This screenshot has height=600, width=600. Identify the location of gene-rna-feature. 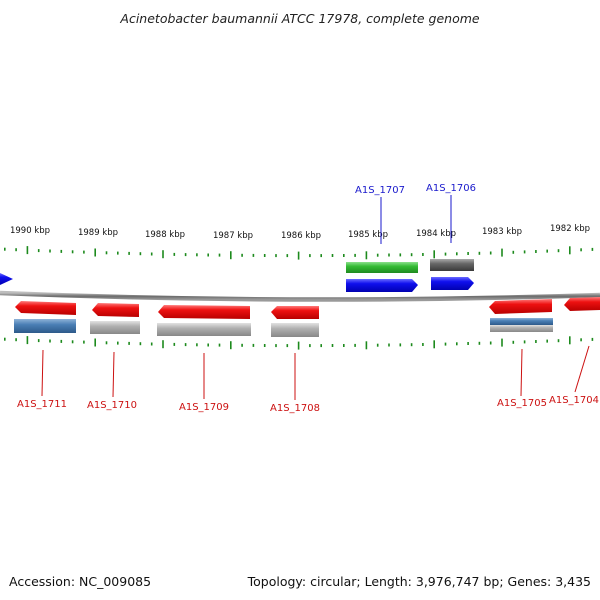
(382, 267).